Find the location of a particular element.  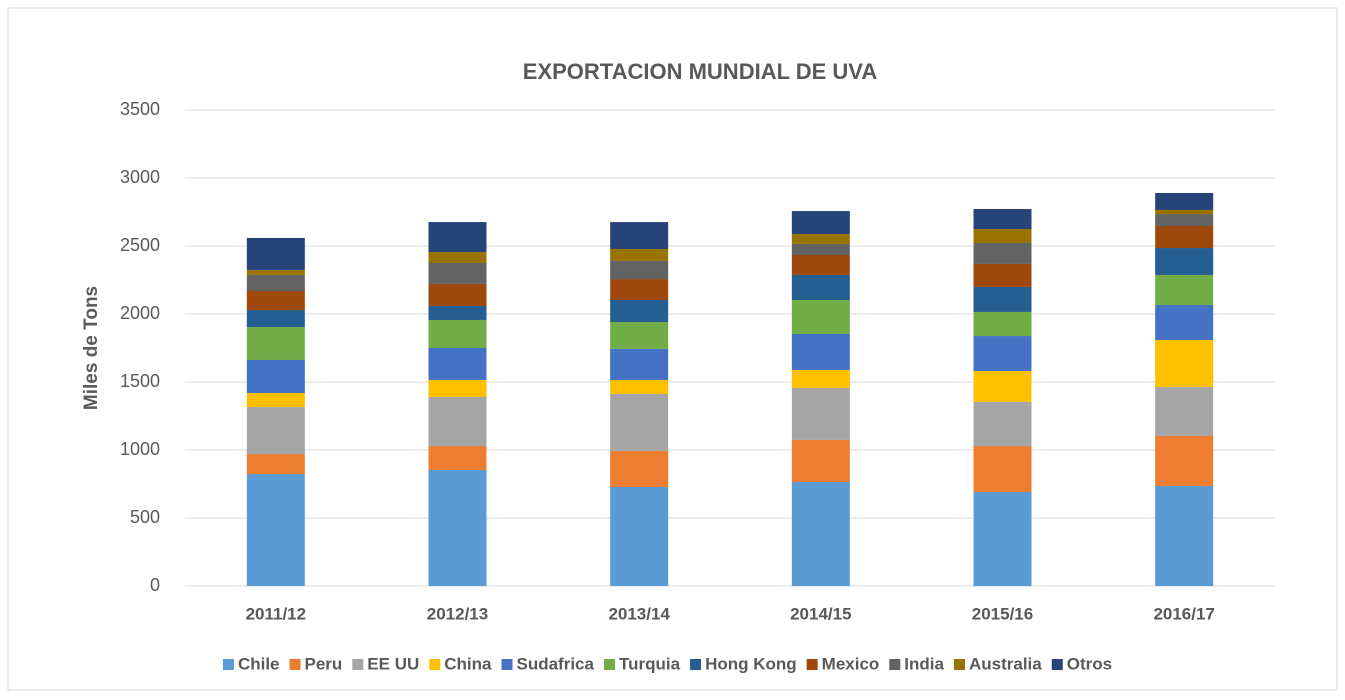

x-tick-label: 2012/13 is located at coordinates (457, 613).